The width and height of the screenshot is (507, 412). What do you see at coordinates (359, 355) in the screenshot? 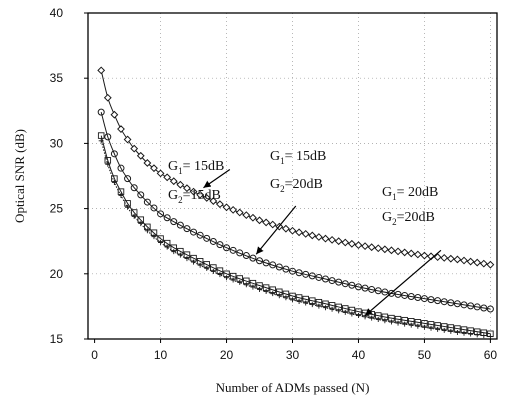
I see `x-tick-label: 40` at bounding box center [359, 355].